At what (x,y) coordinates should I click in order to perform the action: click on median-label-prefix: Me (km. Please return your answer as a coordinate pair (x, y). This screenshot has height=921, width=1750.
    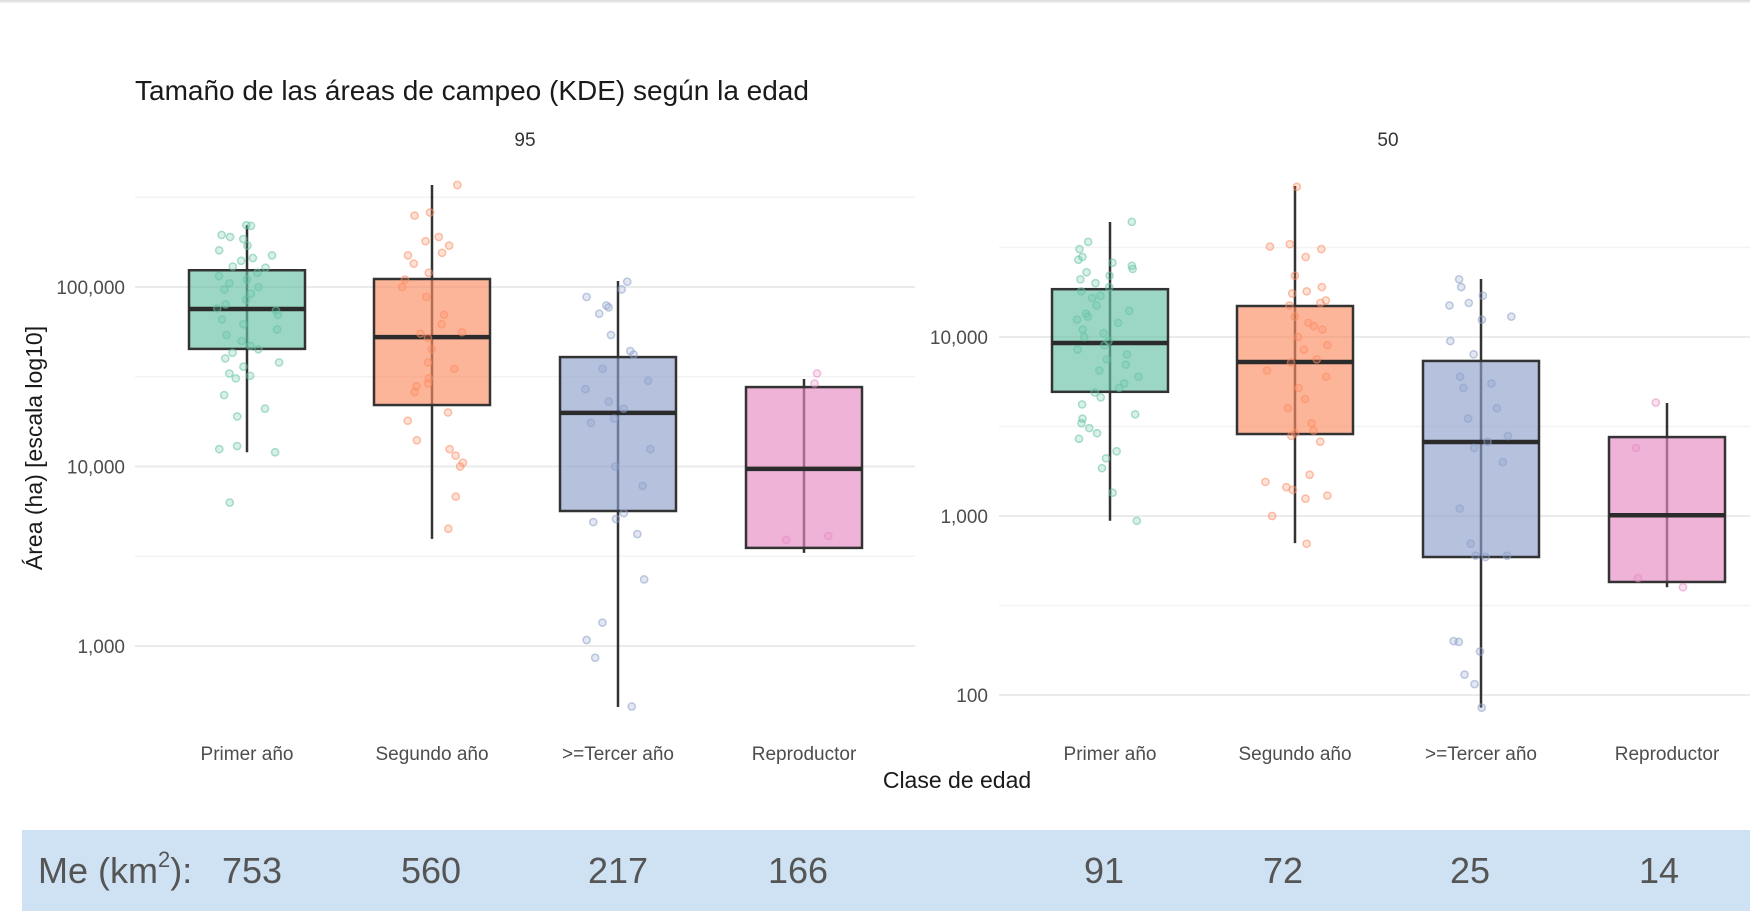
    Looking at the image, I should click on (98, 870).